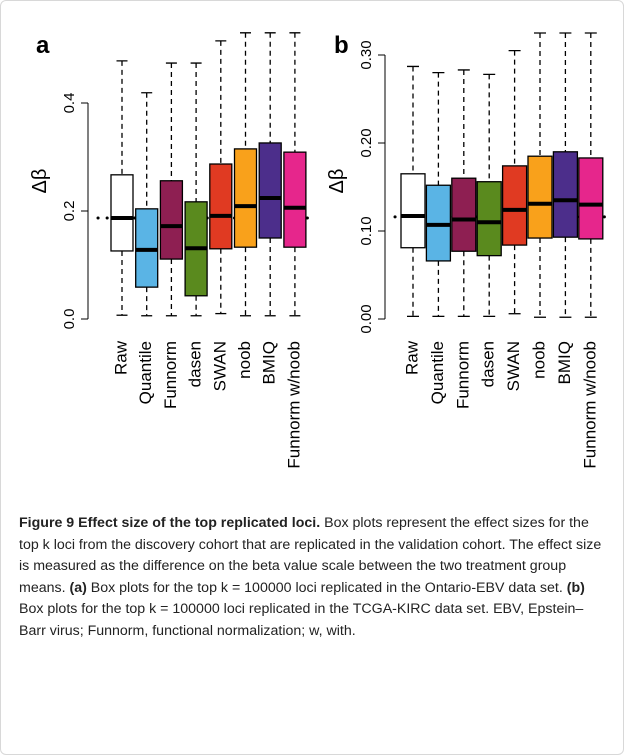 This screenshot has height=755, width=624. I want to click on panel-label: a, so click(43, 45).